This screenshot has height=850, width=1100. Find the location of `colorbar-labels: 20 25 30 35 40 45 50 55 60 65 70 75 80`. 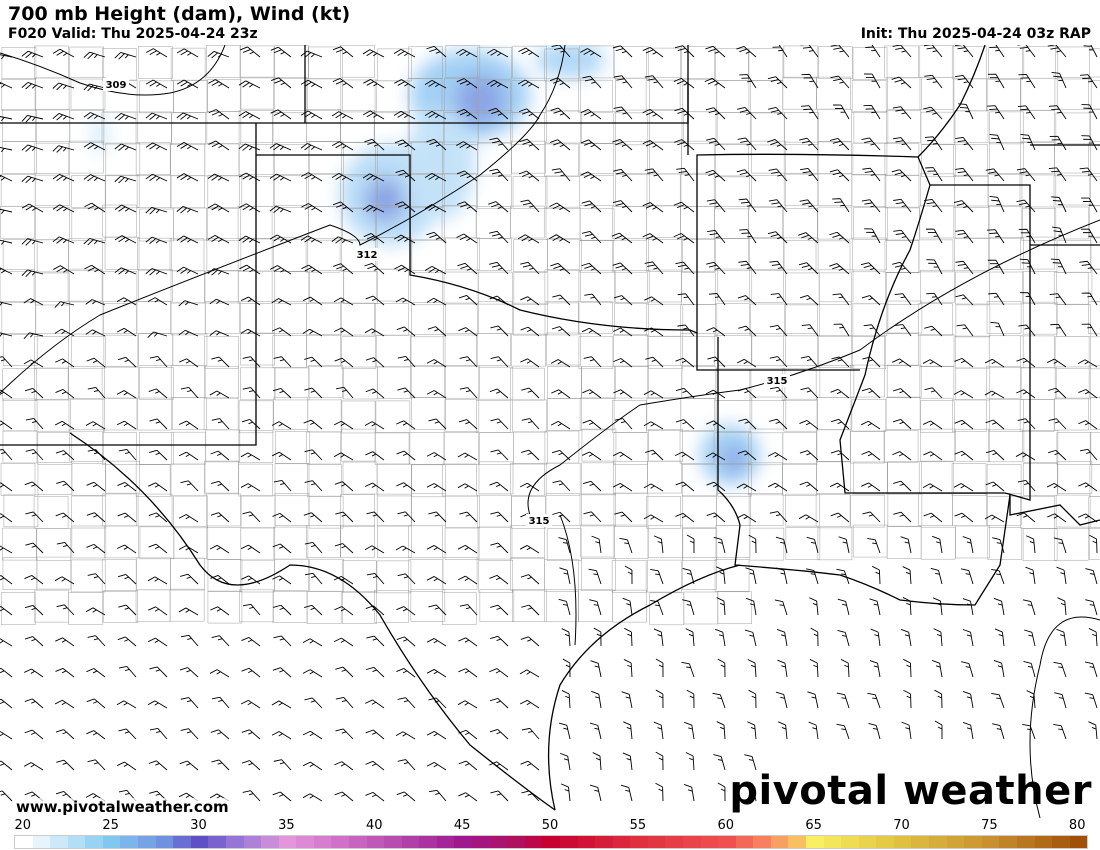

colorbar-labels: 20 25 30 35 40 45 50 55 60 65 70 75 80 is located at coordinates (550, 826).